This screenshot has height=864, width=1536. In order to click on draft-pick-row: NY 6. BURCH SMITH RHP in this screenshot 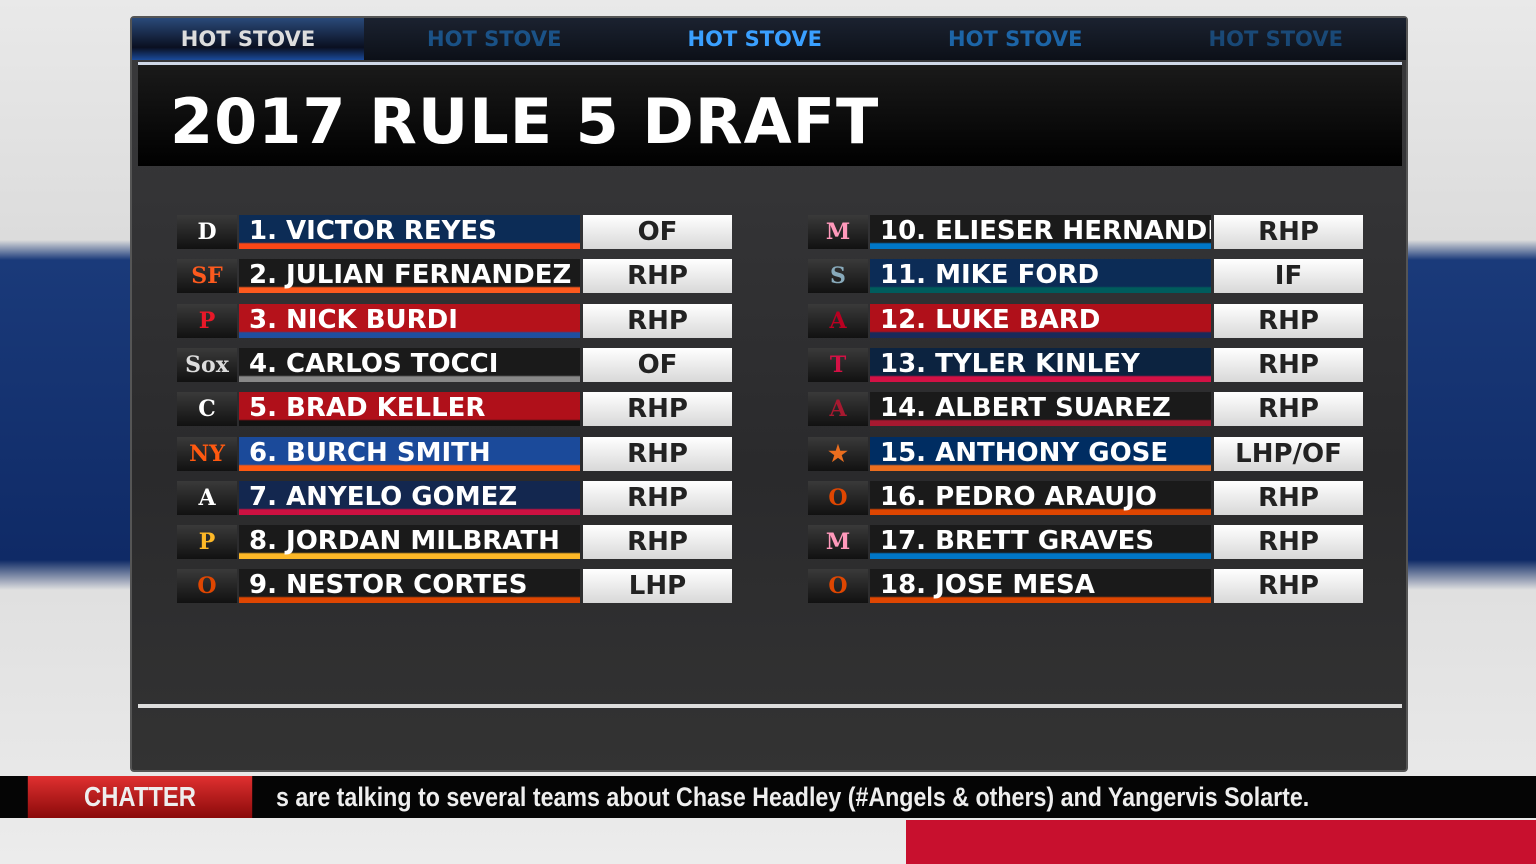, I will do `click(454, 453)`.